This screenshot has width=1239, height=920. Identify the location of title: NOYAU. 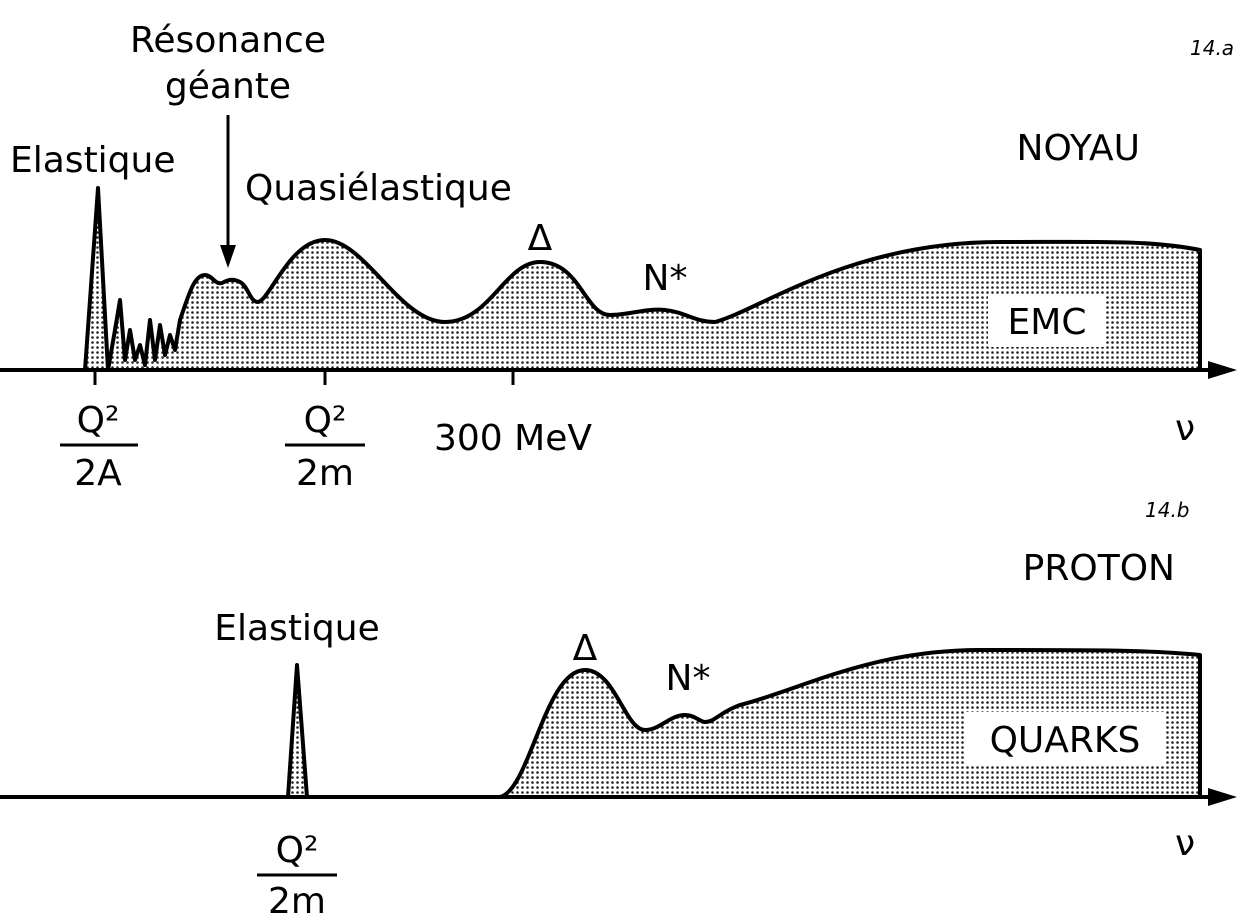
(1078, 148).